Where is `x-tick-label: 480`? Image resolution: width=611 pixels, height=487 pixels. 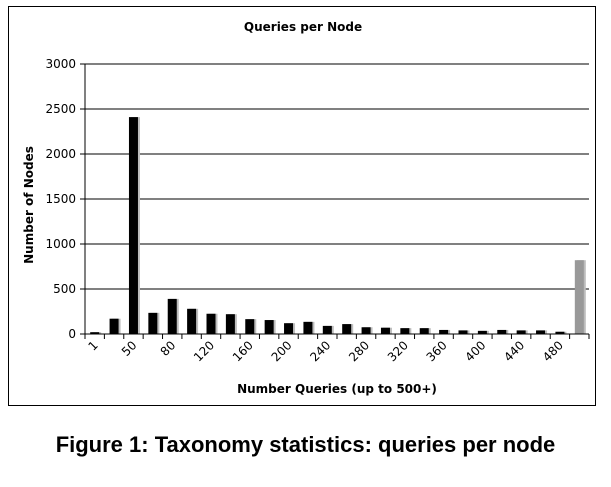 x-tick-label: 480 is located at coordinates (553, 351).